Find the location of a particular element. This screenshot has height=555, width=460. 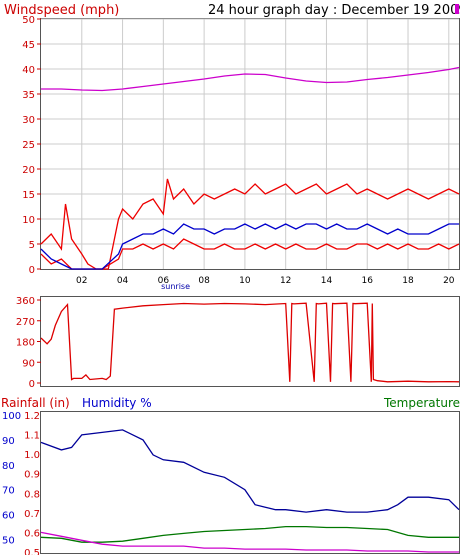

bottom-temperature-line is located at coordinates (249, 534).